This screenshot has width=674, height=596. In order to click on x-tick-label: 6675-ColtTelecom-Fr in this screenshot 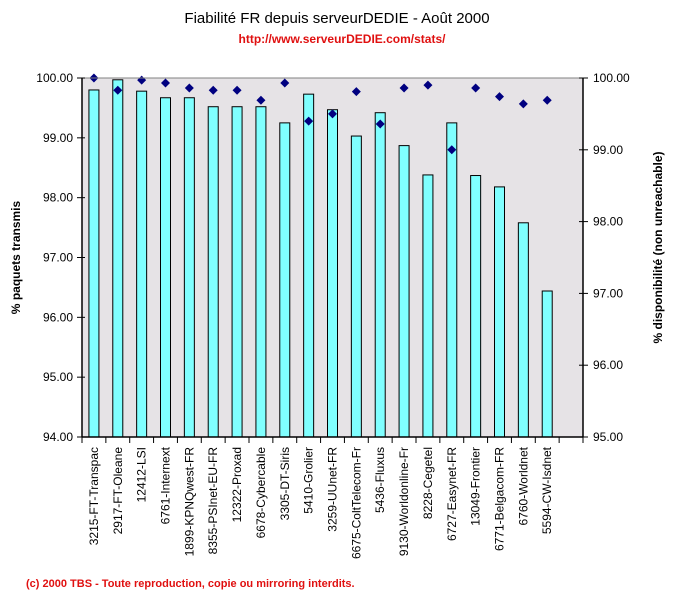, I will do `click(356, 503)`.